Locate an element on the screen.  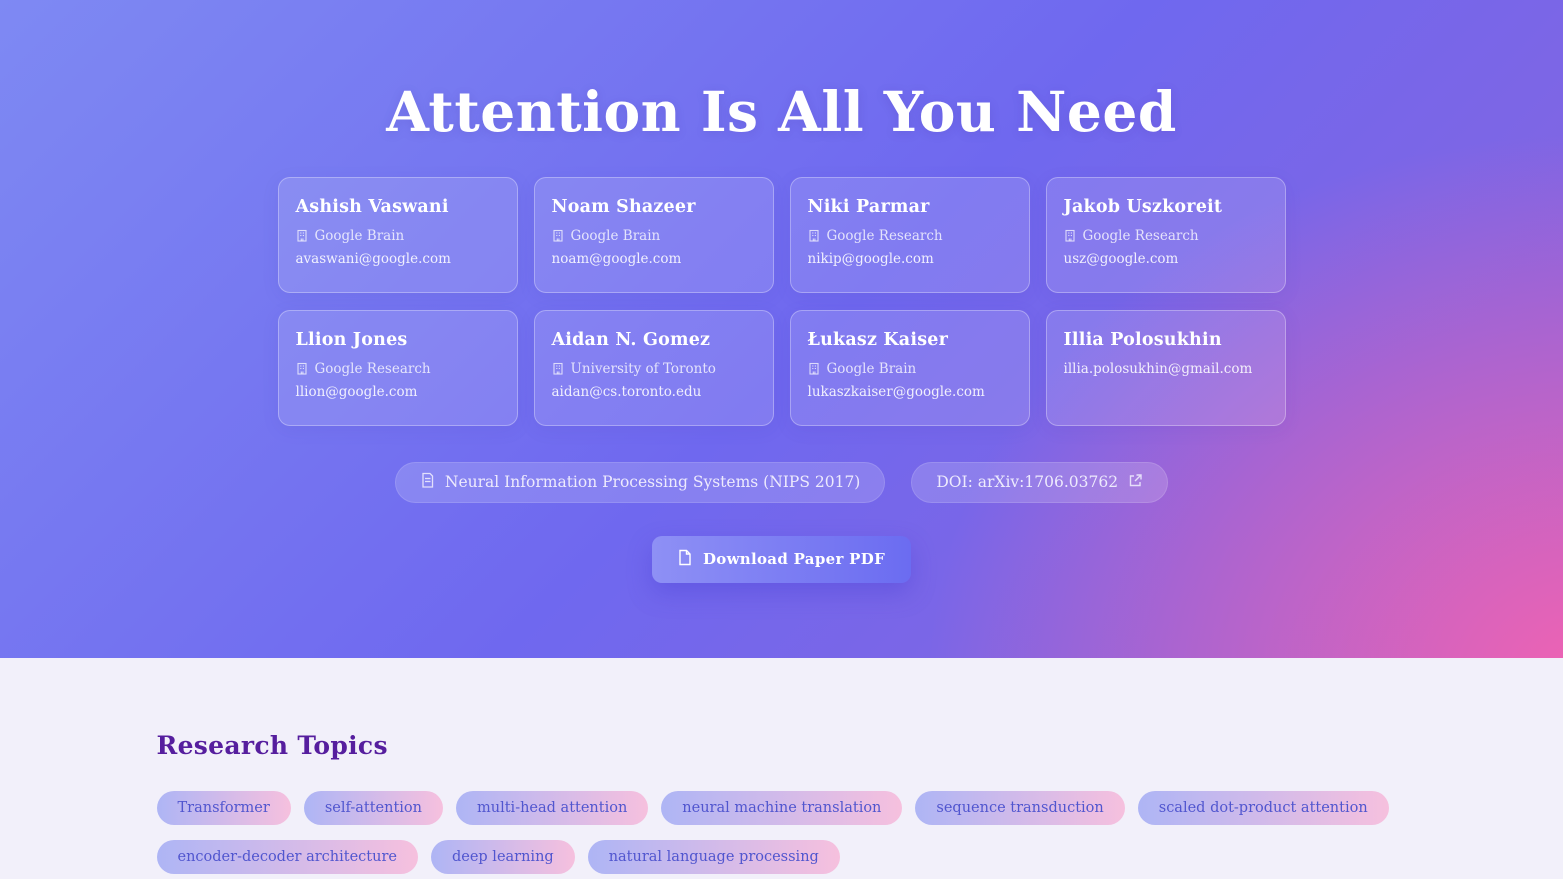
author-name: Llion Jones is located at coordinates (351, 339).